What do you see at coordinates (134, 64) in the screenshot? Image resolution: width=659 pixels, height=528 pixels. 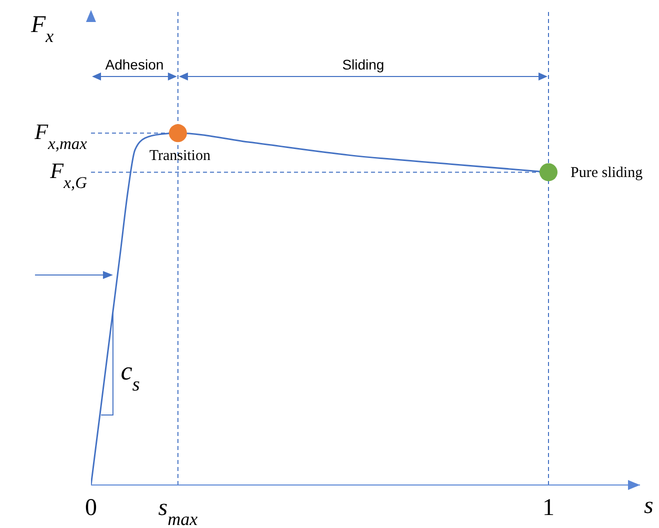 I see `text: Adhesion` at bounding box center [134, 64].